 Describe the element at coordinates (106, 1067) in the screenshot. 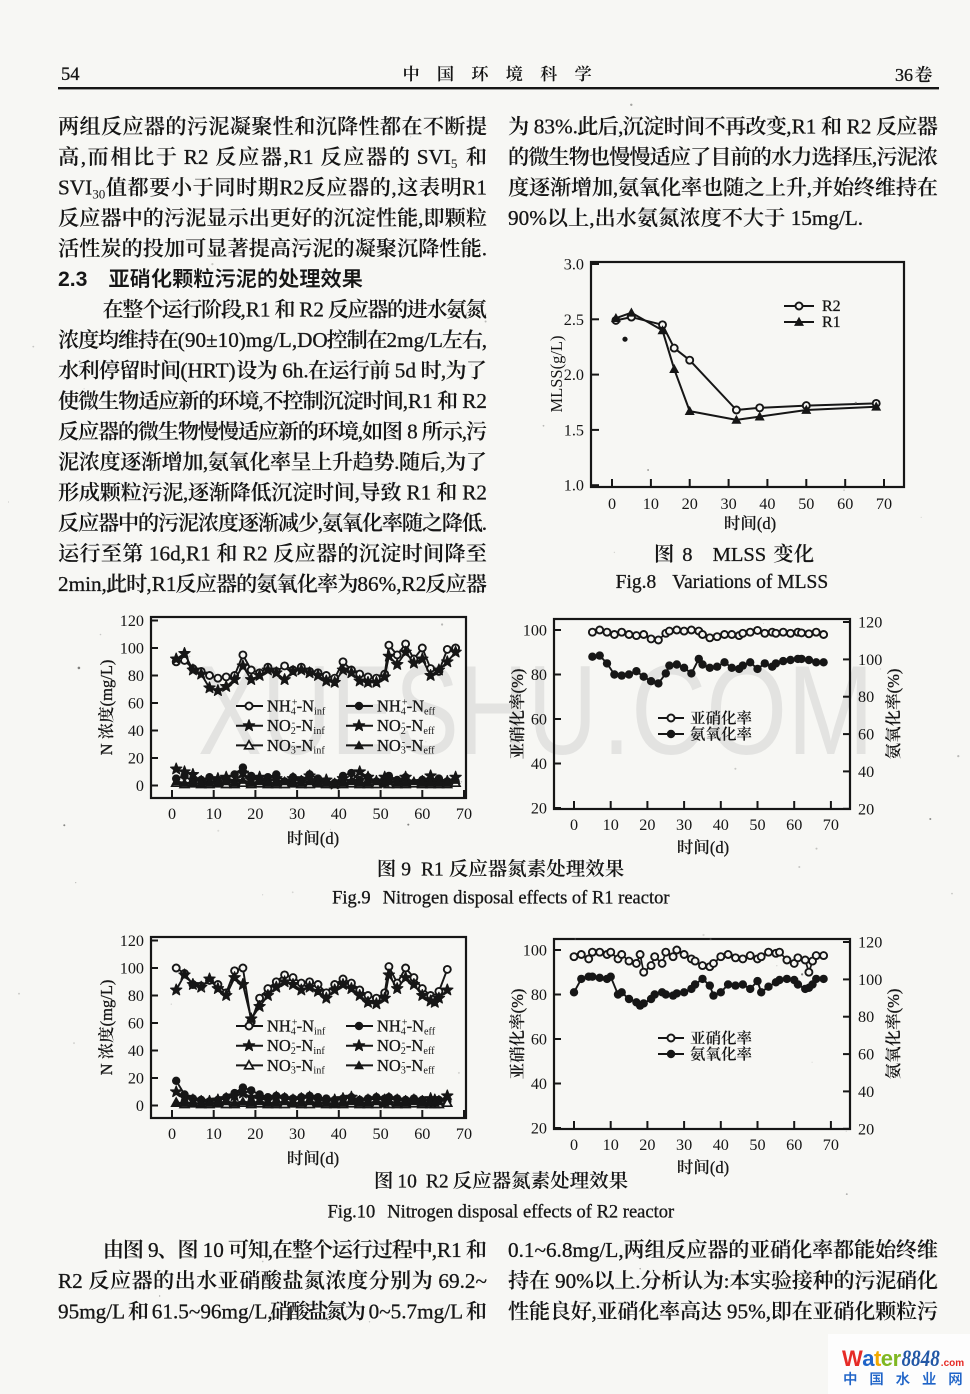

I see `svg-text: N` at that location.